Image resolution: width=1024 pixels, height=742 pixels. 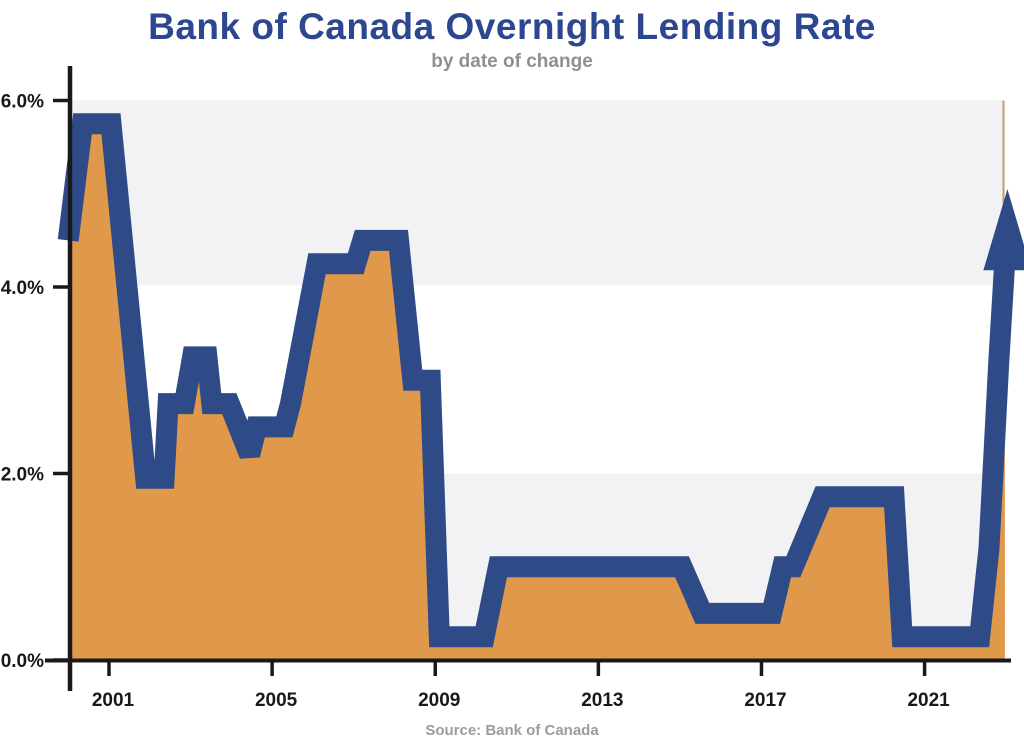 What do you see at coordinates (22, 102) in the screenshot?
I see `y-tick-label: 6.0%` at bounding box center [22, 102].